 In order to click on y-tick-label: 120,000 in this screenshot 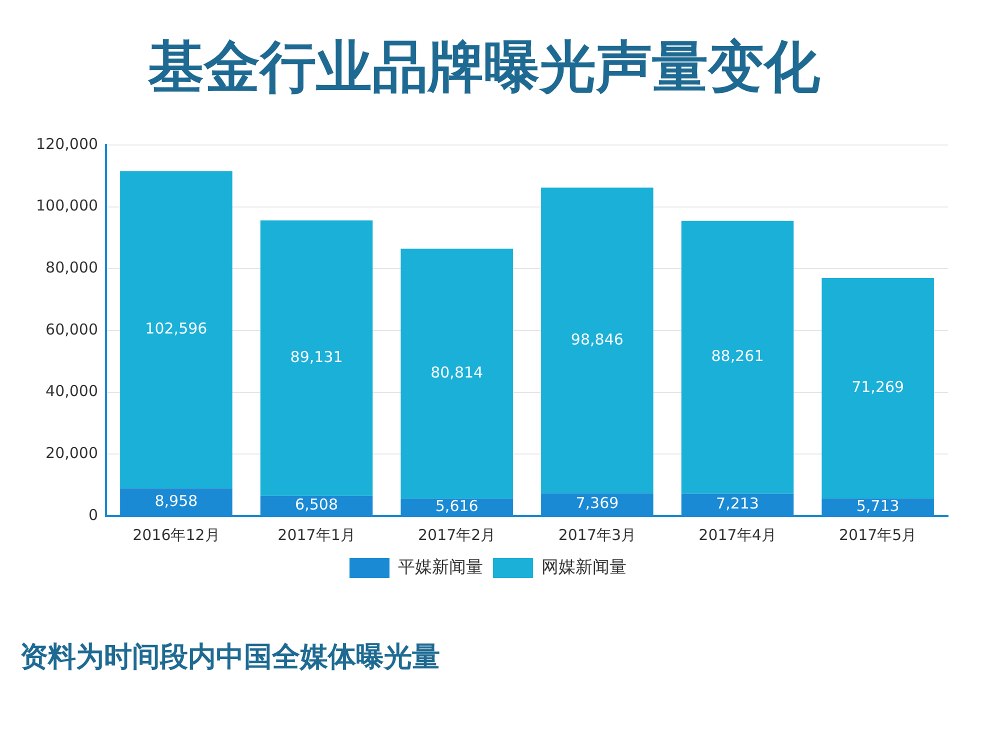, I will do `click(67, 143)`.